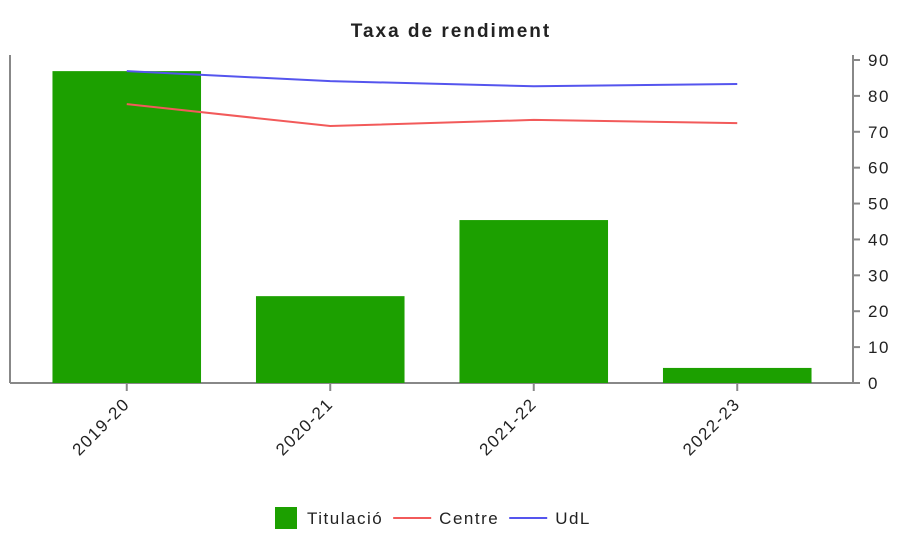  Describe the element at coordinates (879, 275) in the screenshot. I see `y-tick-label: 30` at that location.